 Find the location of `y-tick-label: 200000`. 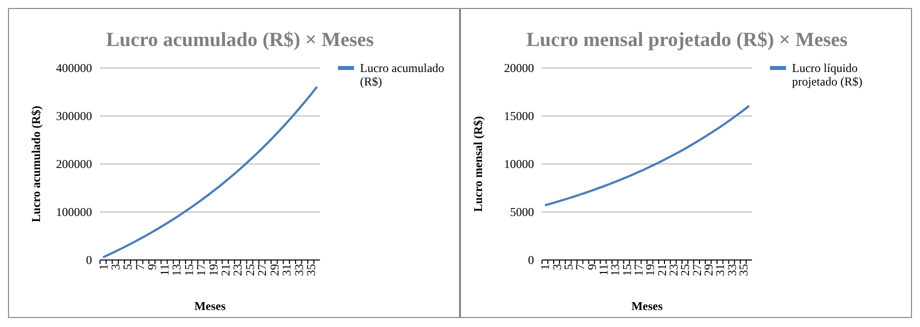

y-tick-label: 200000 is located at coordinates (74, 164).